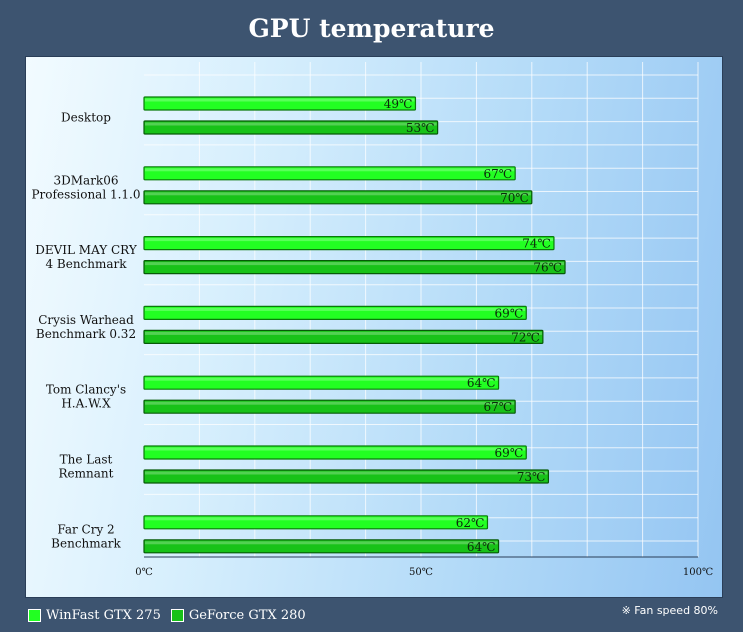 The width and height of the screenshot is (743, 632). I want to click on data-label: 53℃, so click(420, 128).